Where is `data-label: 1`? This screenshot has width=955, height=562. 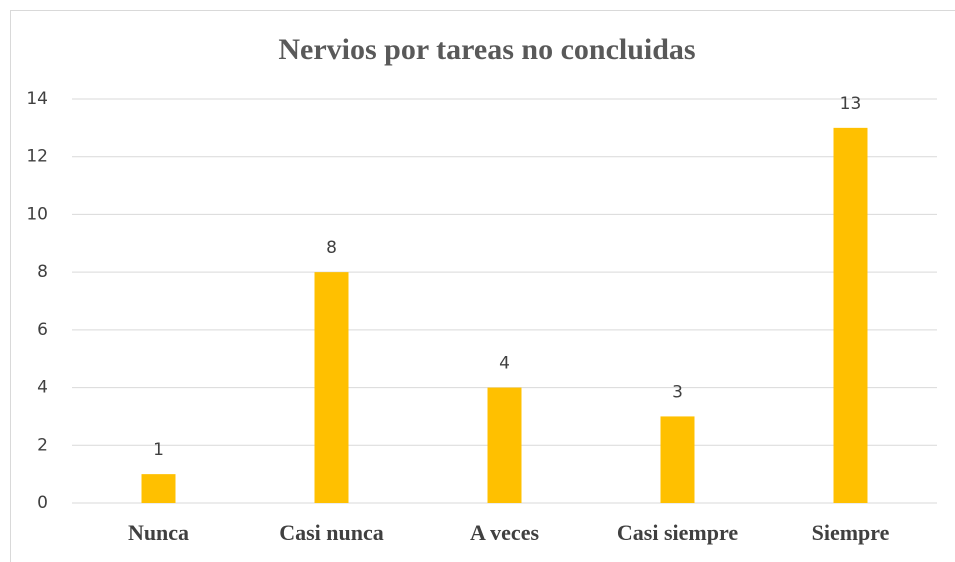
data-label: 1 is located at coordinates (158, 450).